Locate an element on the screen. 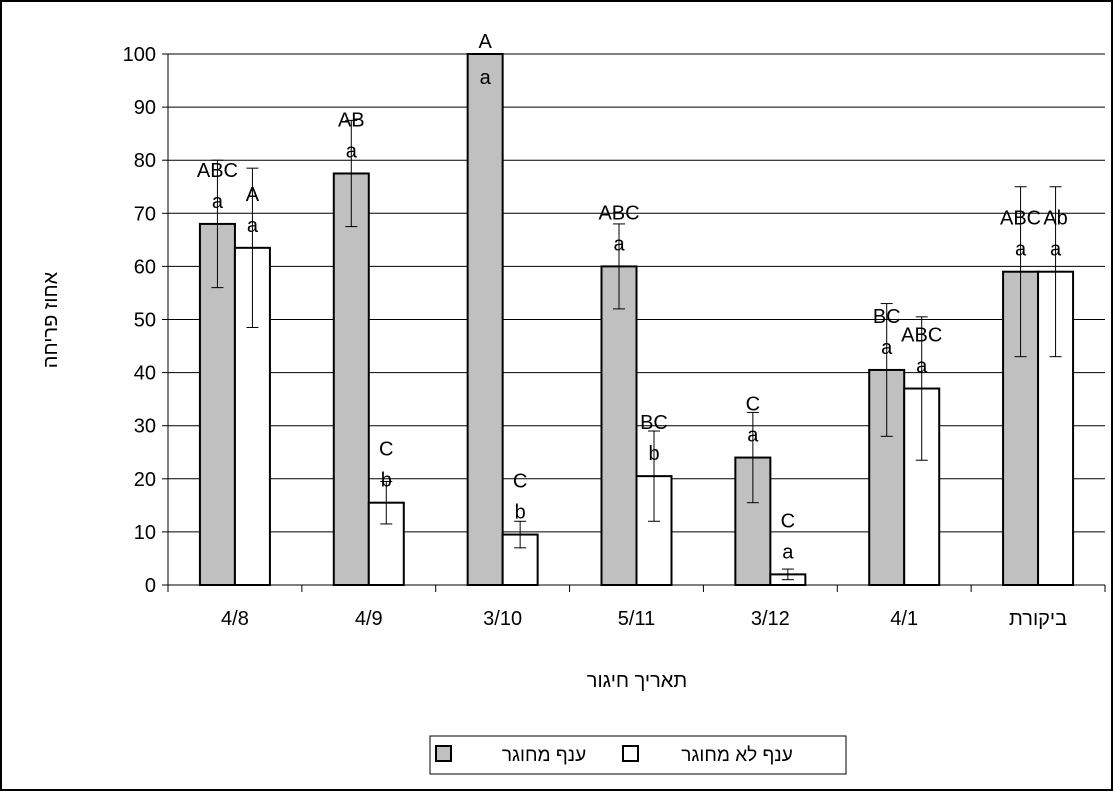  x-tick-label: 4/1 is located at coordinates (904, 619).